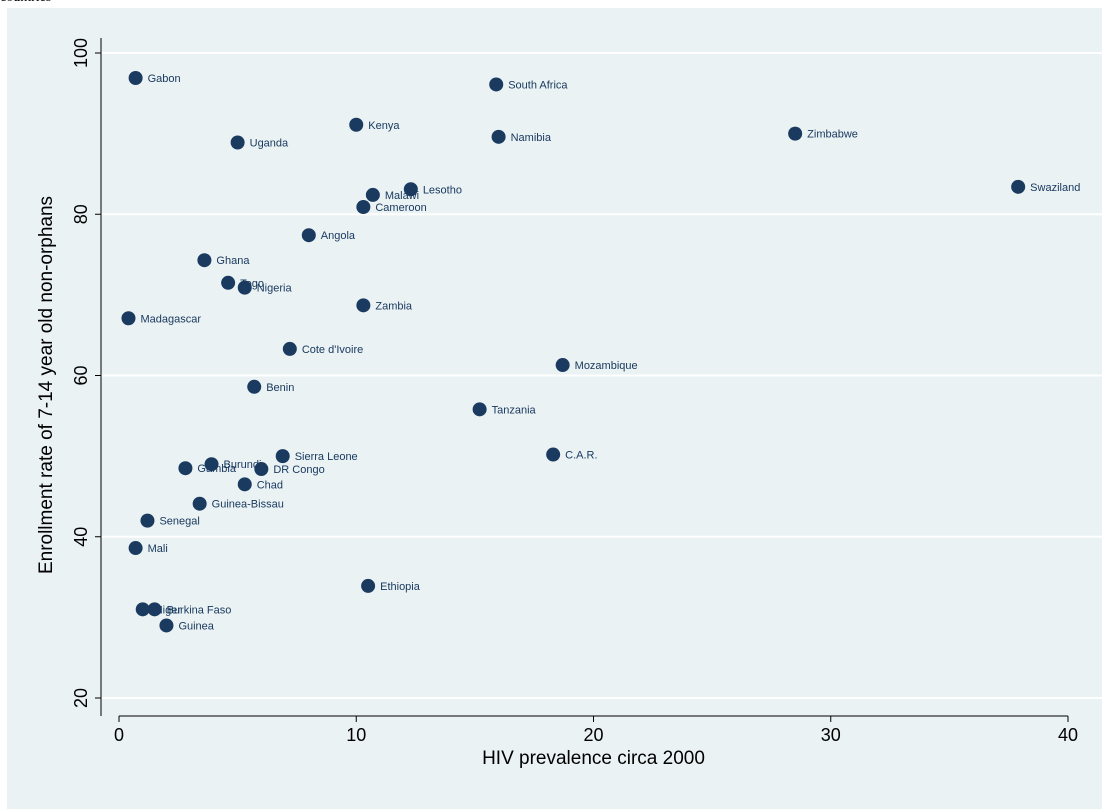  I want to click on point-malawi, so click(372, 194).